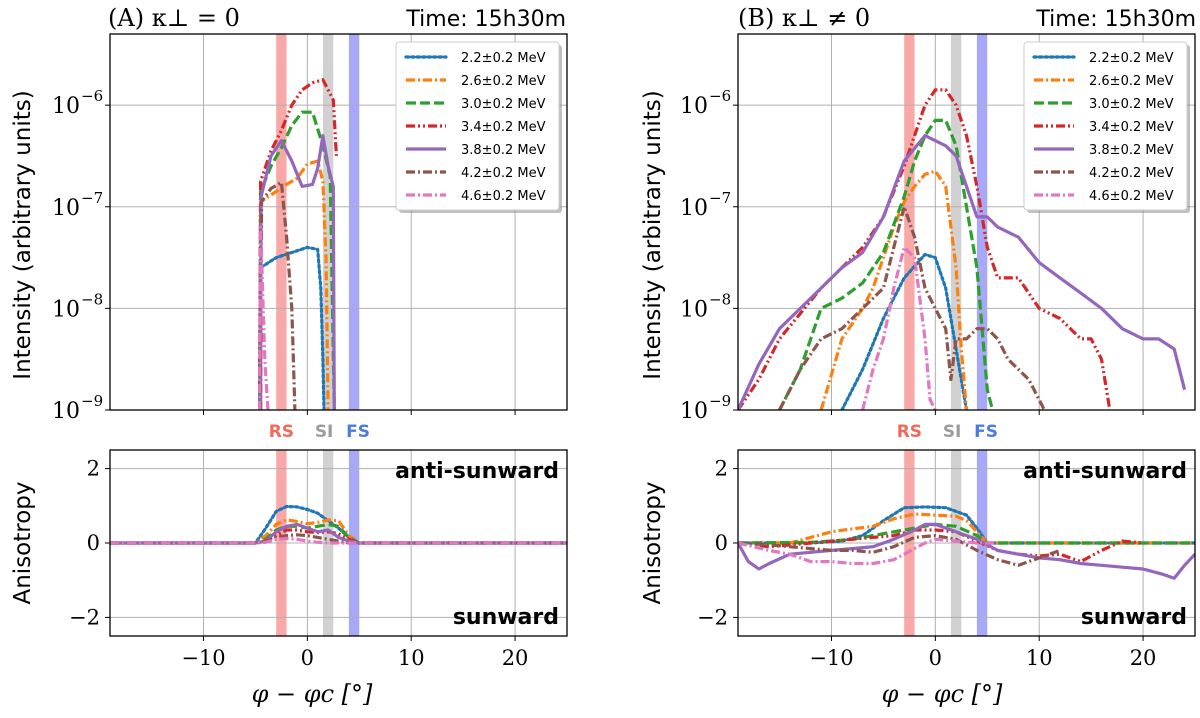  Describe the element at coordinates (23, 234) in the screenshot. I see `panel-a-intensity-ylabel: Intensity (arbitrary units)` at that location.